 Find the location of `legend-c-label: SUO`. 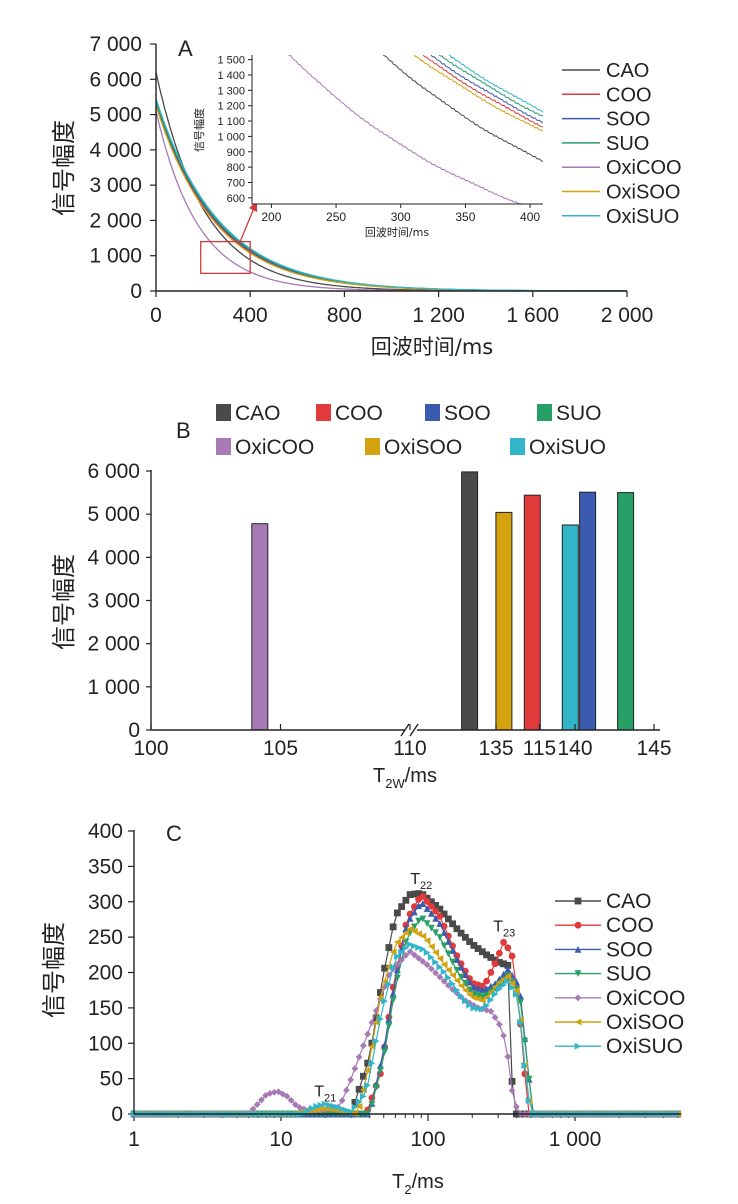

legend-c-label: SUO is located at coordinates (629, 974).